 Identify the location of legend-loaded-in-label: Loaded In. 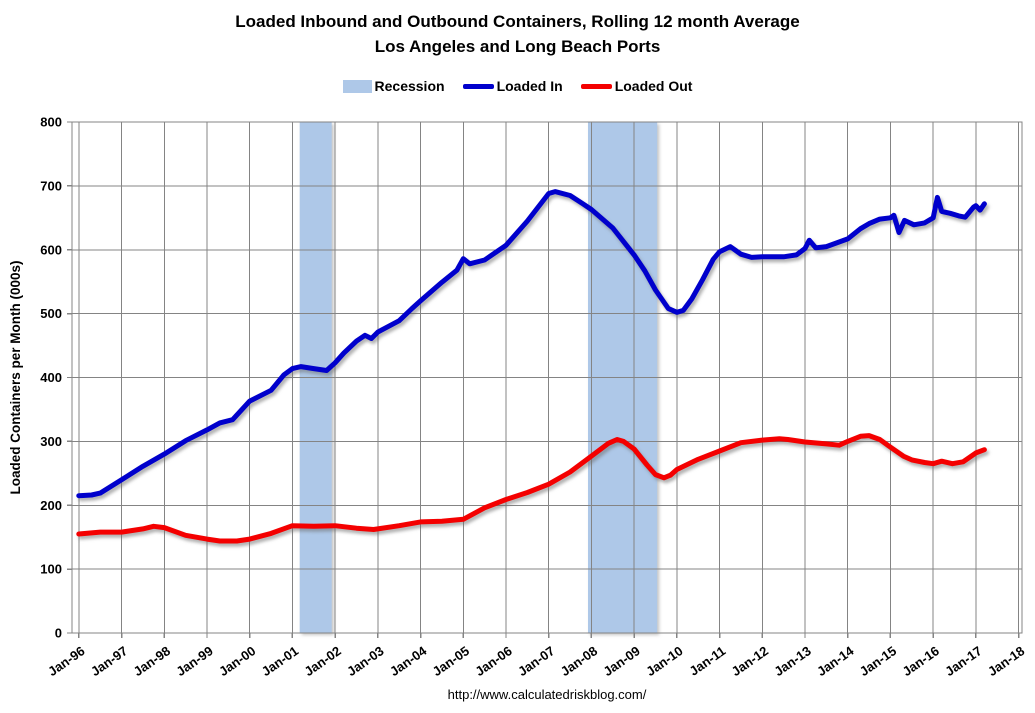
(529, 86).